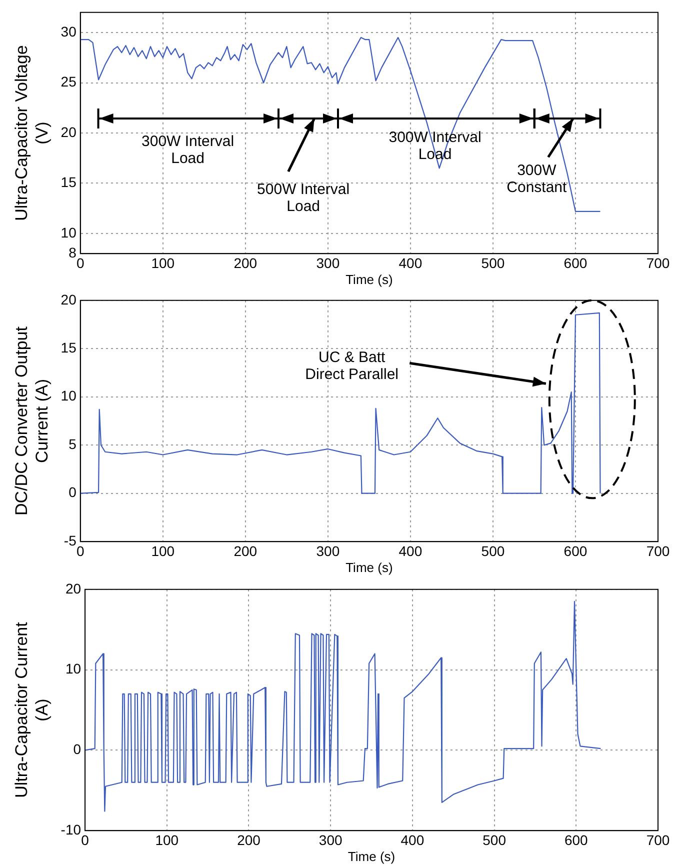 The image size is (686, 865). What do you see at coordinates (352, 365) in the screenshot?
I see `annotation: UC & Batt Direct Parallel` at bounding box center [352, 365].